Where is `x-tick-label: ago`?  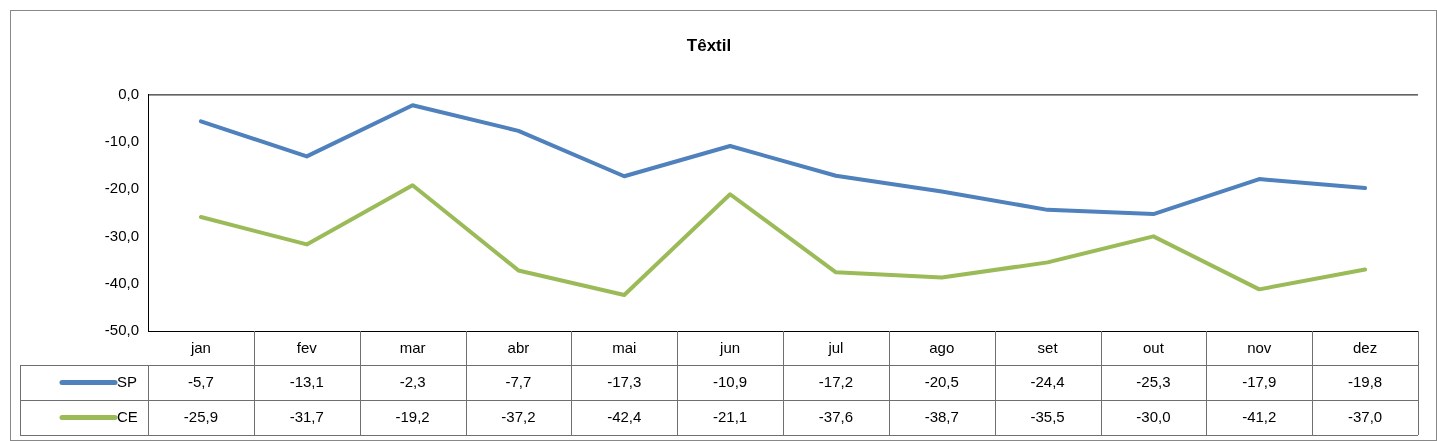
x-tick-label: ago is located at coordinates (942, 348).